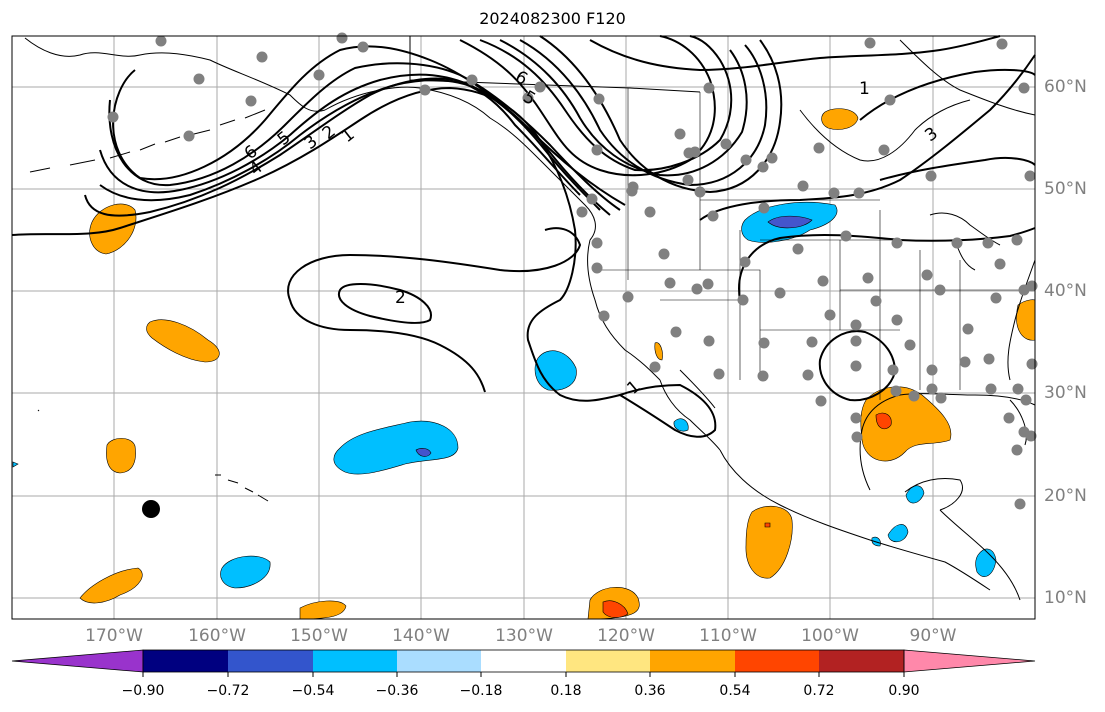 This screenshot has width=1105, height=712. Describe the element at coordinates (883, 421) in the screenshot. I see `red-core-gulf` at that location.